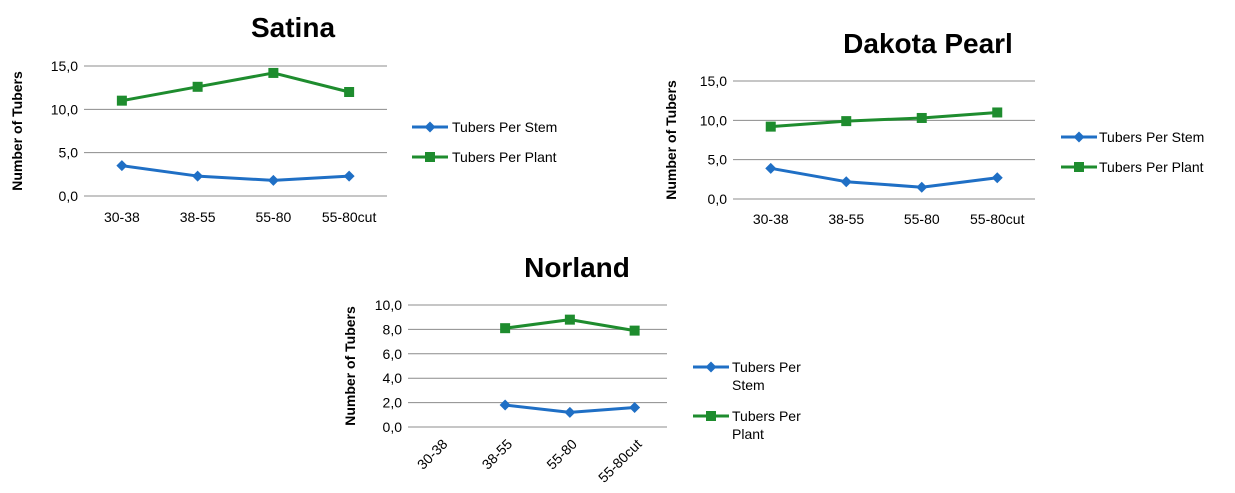 The width and height of the screenshot is (1235, 493). Describe the element at coordinates (928, 43) in the screenshot. I see `chart-title: Dakota Pearl` at that location.